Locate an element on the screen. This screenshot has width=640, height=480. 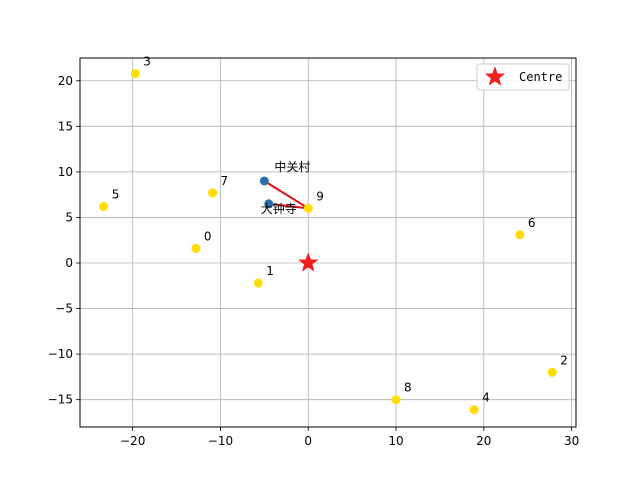
data-point-label: 5 is located at coordinates (116, 195).